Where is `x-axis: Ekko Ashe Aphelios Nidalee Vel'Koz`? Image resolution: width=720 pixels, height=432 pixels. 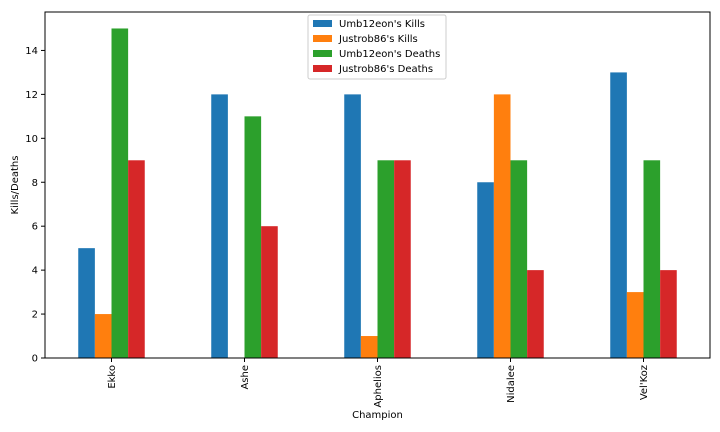
x-axis: Ekko Ashe Aphelios Nidalee Vel'Koz is located at coordinates (378, 383).